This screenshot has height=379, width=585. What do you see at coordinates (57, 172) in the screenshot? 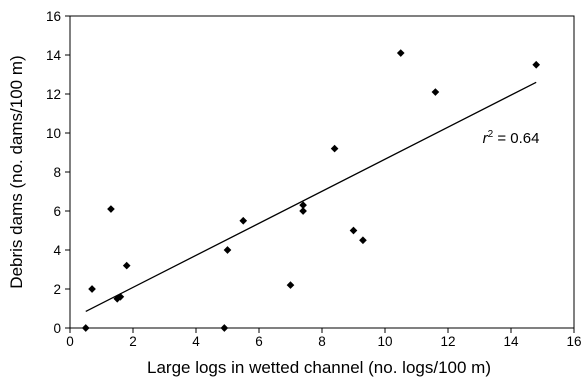
I see `y-tick-label: 8` at bounding box center [57, 172].